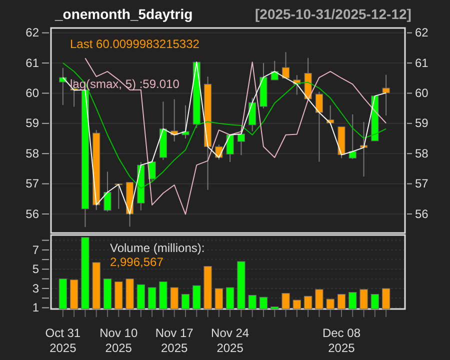  I want to click on y-tick-label: 61, so click(33, 63).